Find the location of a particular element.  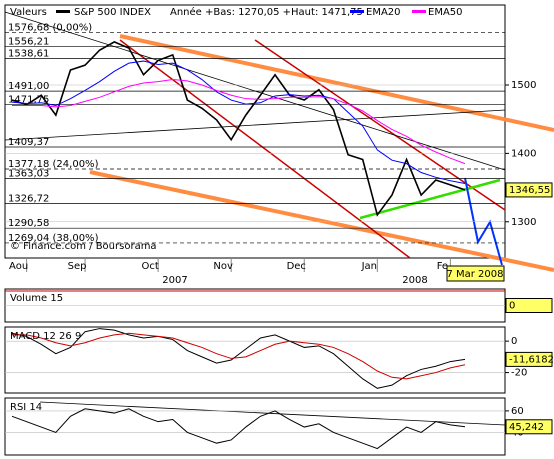

level-label: 1363,03 is located at coordinates (28, 174).